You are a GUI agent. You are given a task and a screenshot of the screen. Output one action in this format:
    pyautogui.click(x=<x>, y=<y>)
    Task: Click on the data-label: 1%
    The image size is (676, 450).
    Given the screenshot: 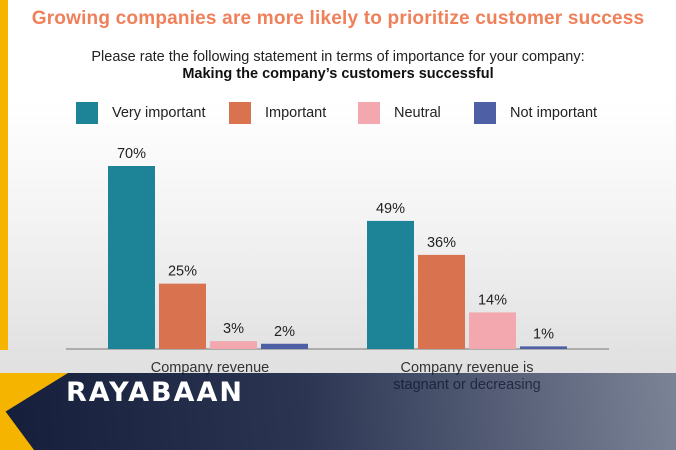 What is the action you would take?
    pyautogui.click(x=543, y=334)
    